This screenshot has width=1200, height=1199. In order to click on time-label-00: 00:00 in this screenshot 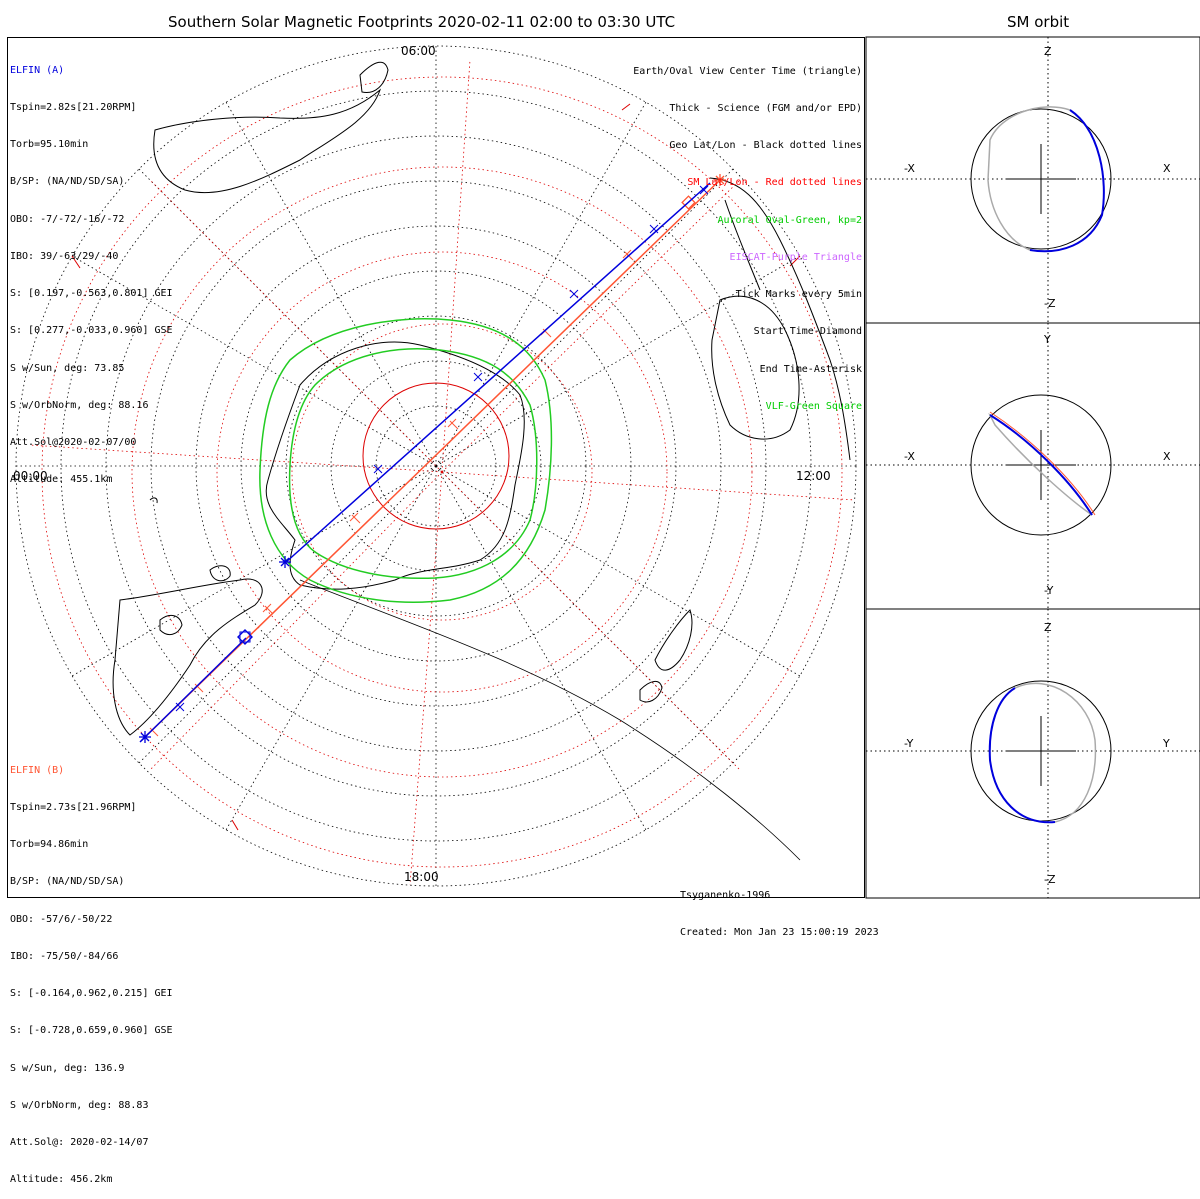, I will do `click(30, 476)`.